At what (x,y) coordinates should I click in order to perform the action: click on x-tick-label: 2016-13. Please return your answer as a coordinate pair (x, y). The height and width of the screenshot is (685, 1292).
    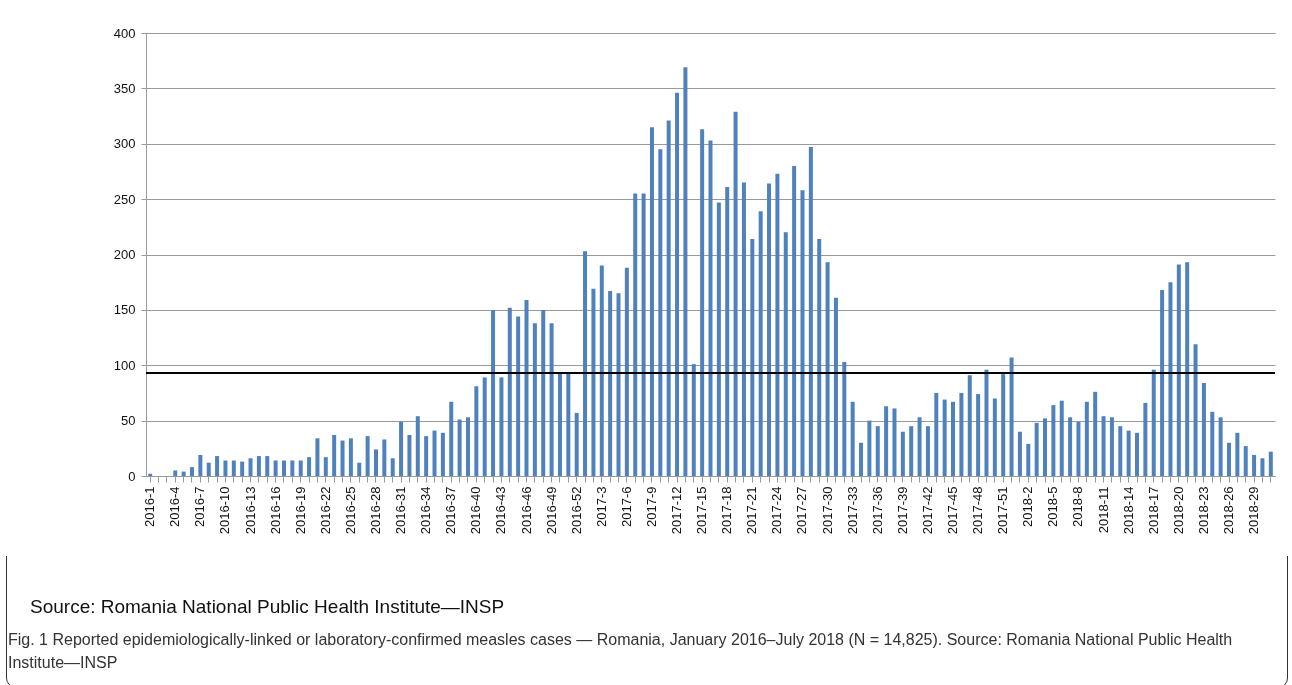
    Looking at the image, I should click on (250, 510).